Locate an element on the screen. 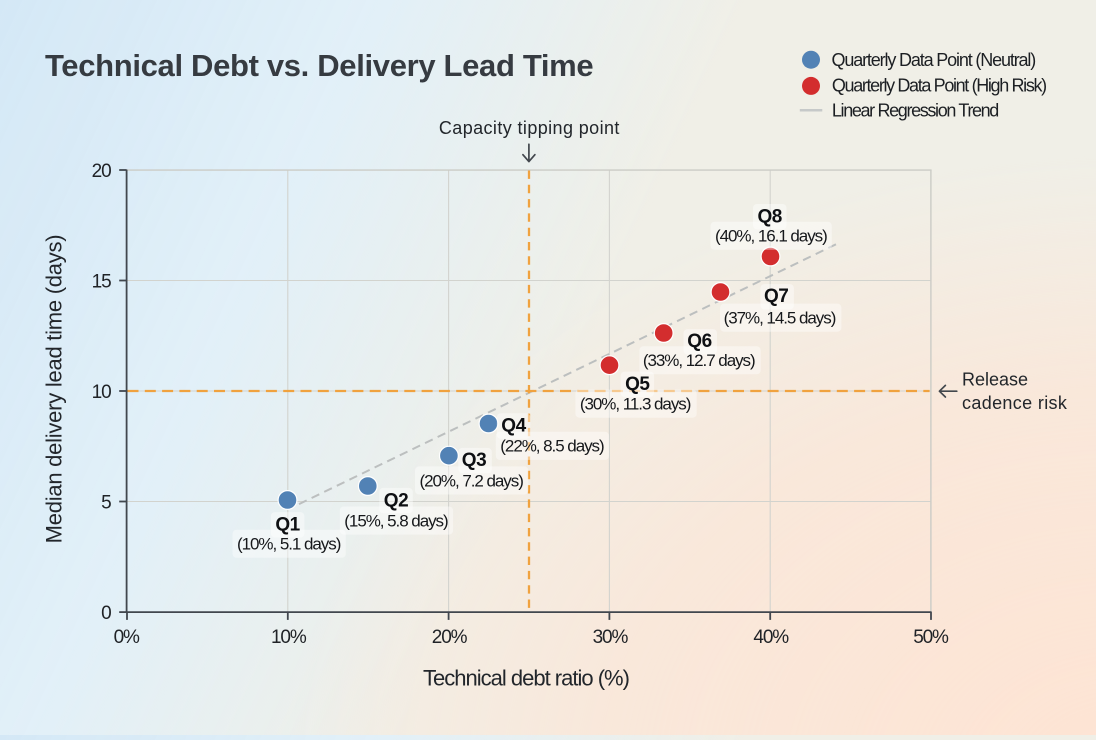 The width and height of the screenshot is (1096, 740). svg-text: Q8 is located at coordinates (770, 216).